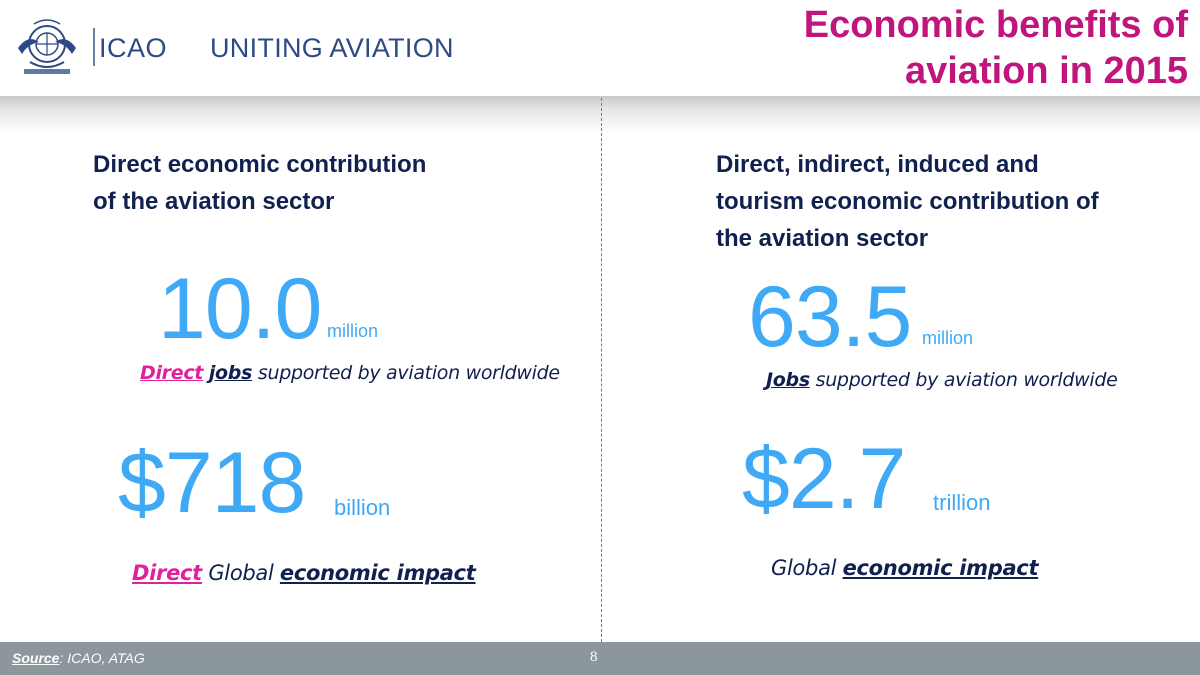  What do you see at coordinates (332, 48) in the screenshot?
I see `tagline: UNITING AVIATION` at bounding box center [332, 48].